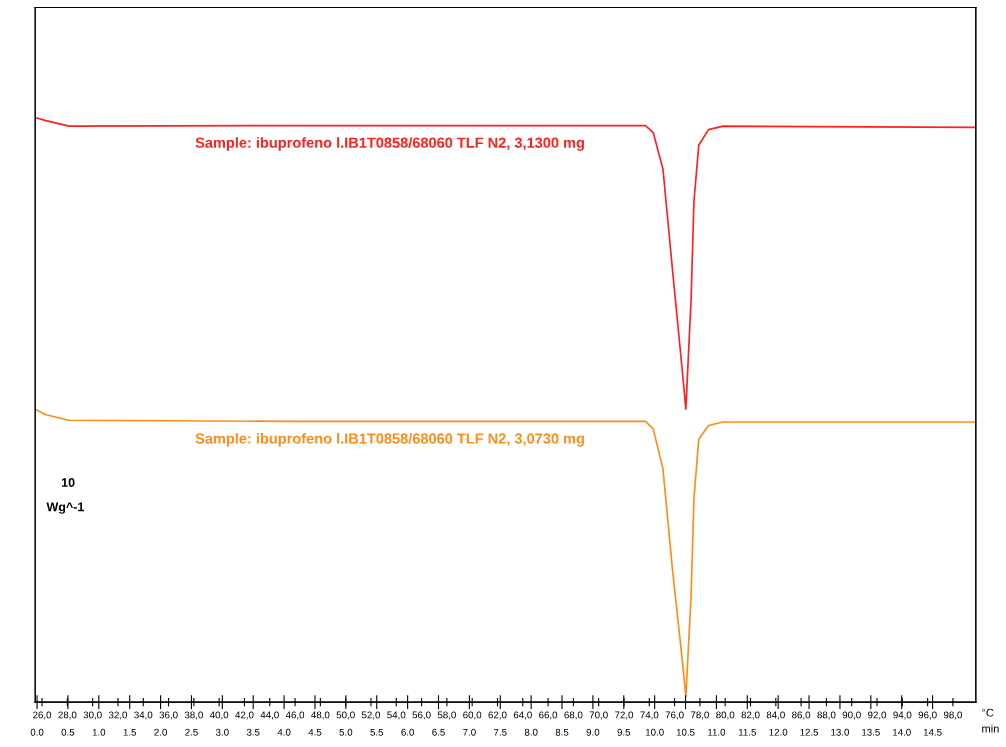 The height and width of the screenshot is (747, 1006). I want to click on x-tick-label: 66,0, so click(548, 715).